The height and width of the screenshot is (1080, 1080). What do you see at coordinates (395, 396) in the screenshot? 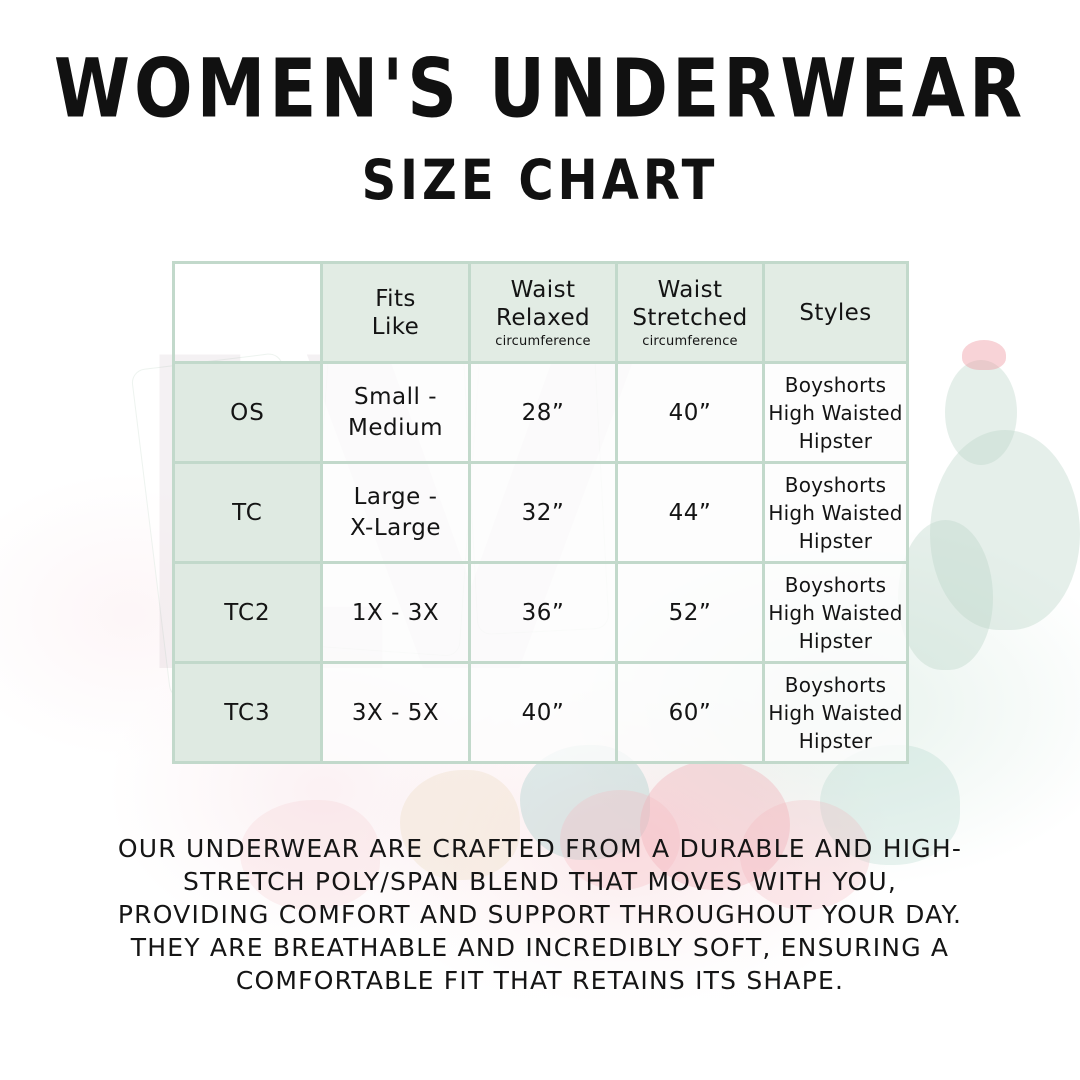
I see `cell-fits-like-line1: Small -` at bounding box center [395, 396].